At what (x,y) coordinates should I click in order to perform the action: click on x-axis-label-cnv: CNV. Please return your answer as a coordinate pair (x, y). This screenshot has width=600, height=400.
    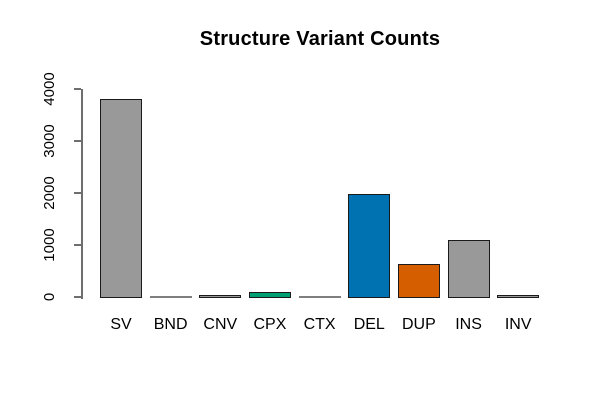
    Looking at the image, I should click on (220, 324).